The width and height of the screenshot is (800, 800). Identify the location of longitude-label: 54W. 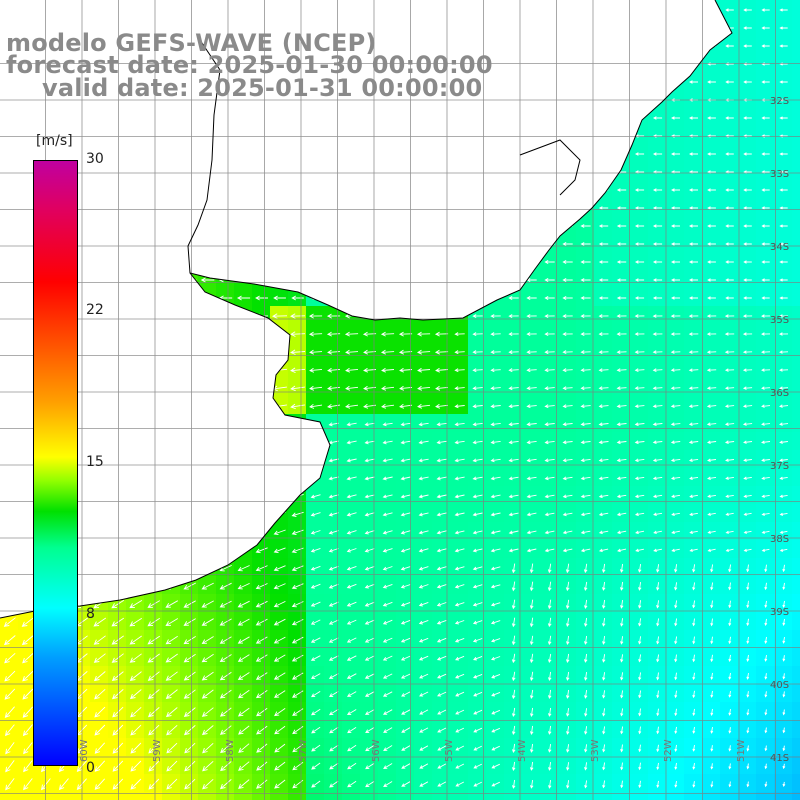
(522, 750).